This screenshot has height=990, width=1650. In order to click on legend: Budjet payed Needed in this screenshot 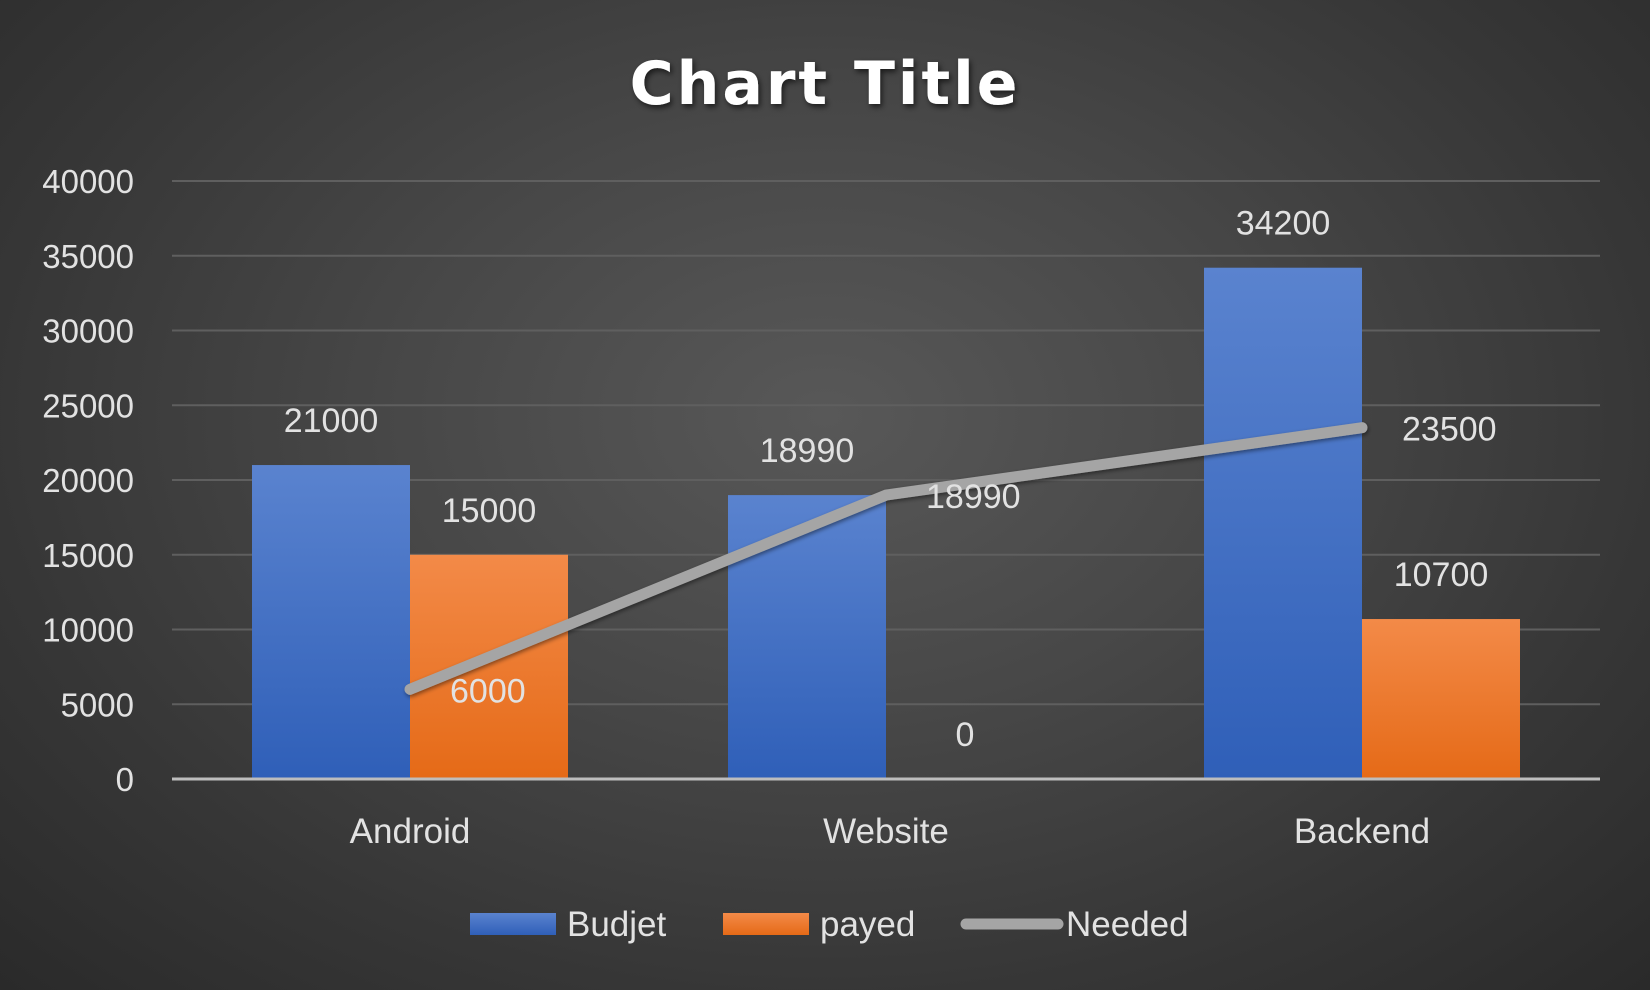, I will do `click(829, 924)`.